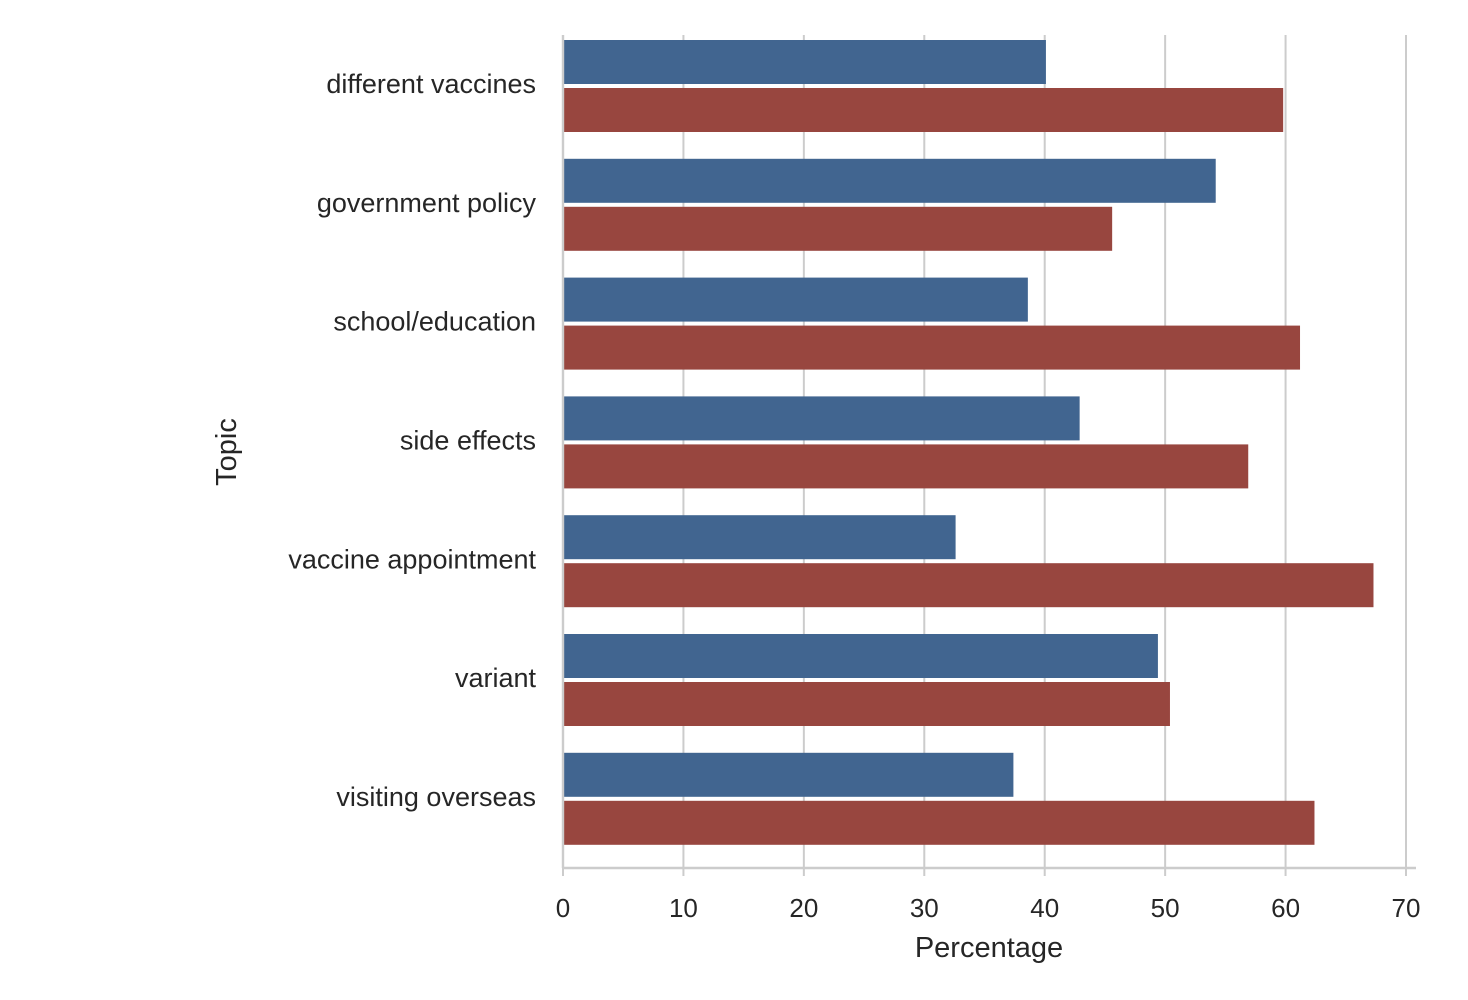 The image size is (1468, 1000). Describe the element at coordinates (924, 908) in the screenshot. I see `x-tick-label: 30` at that location.